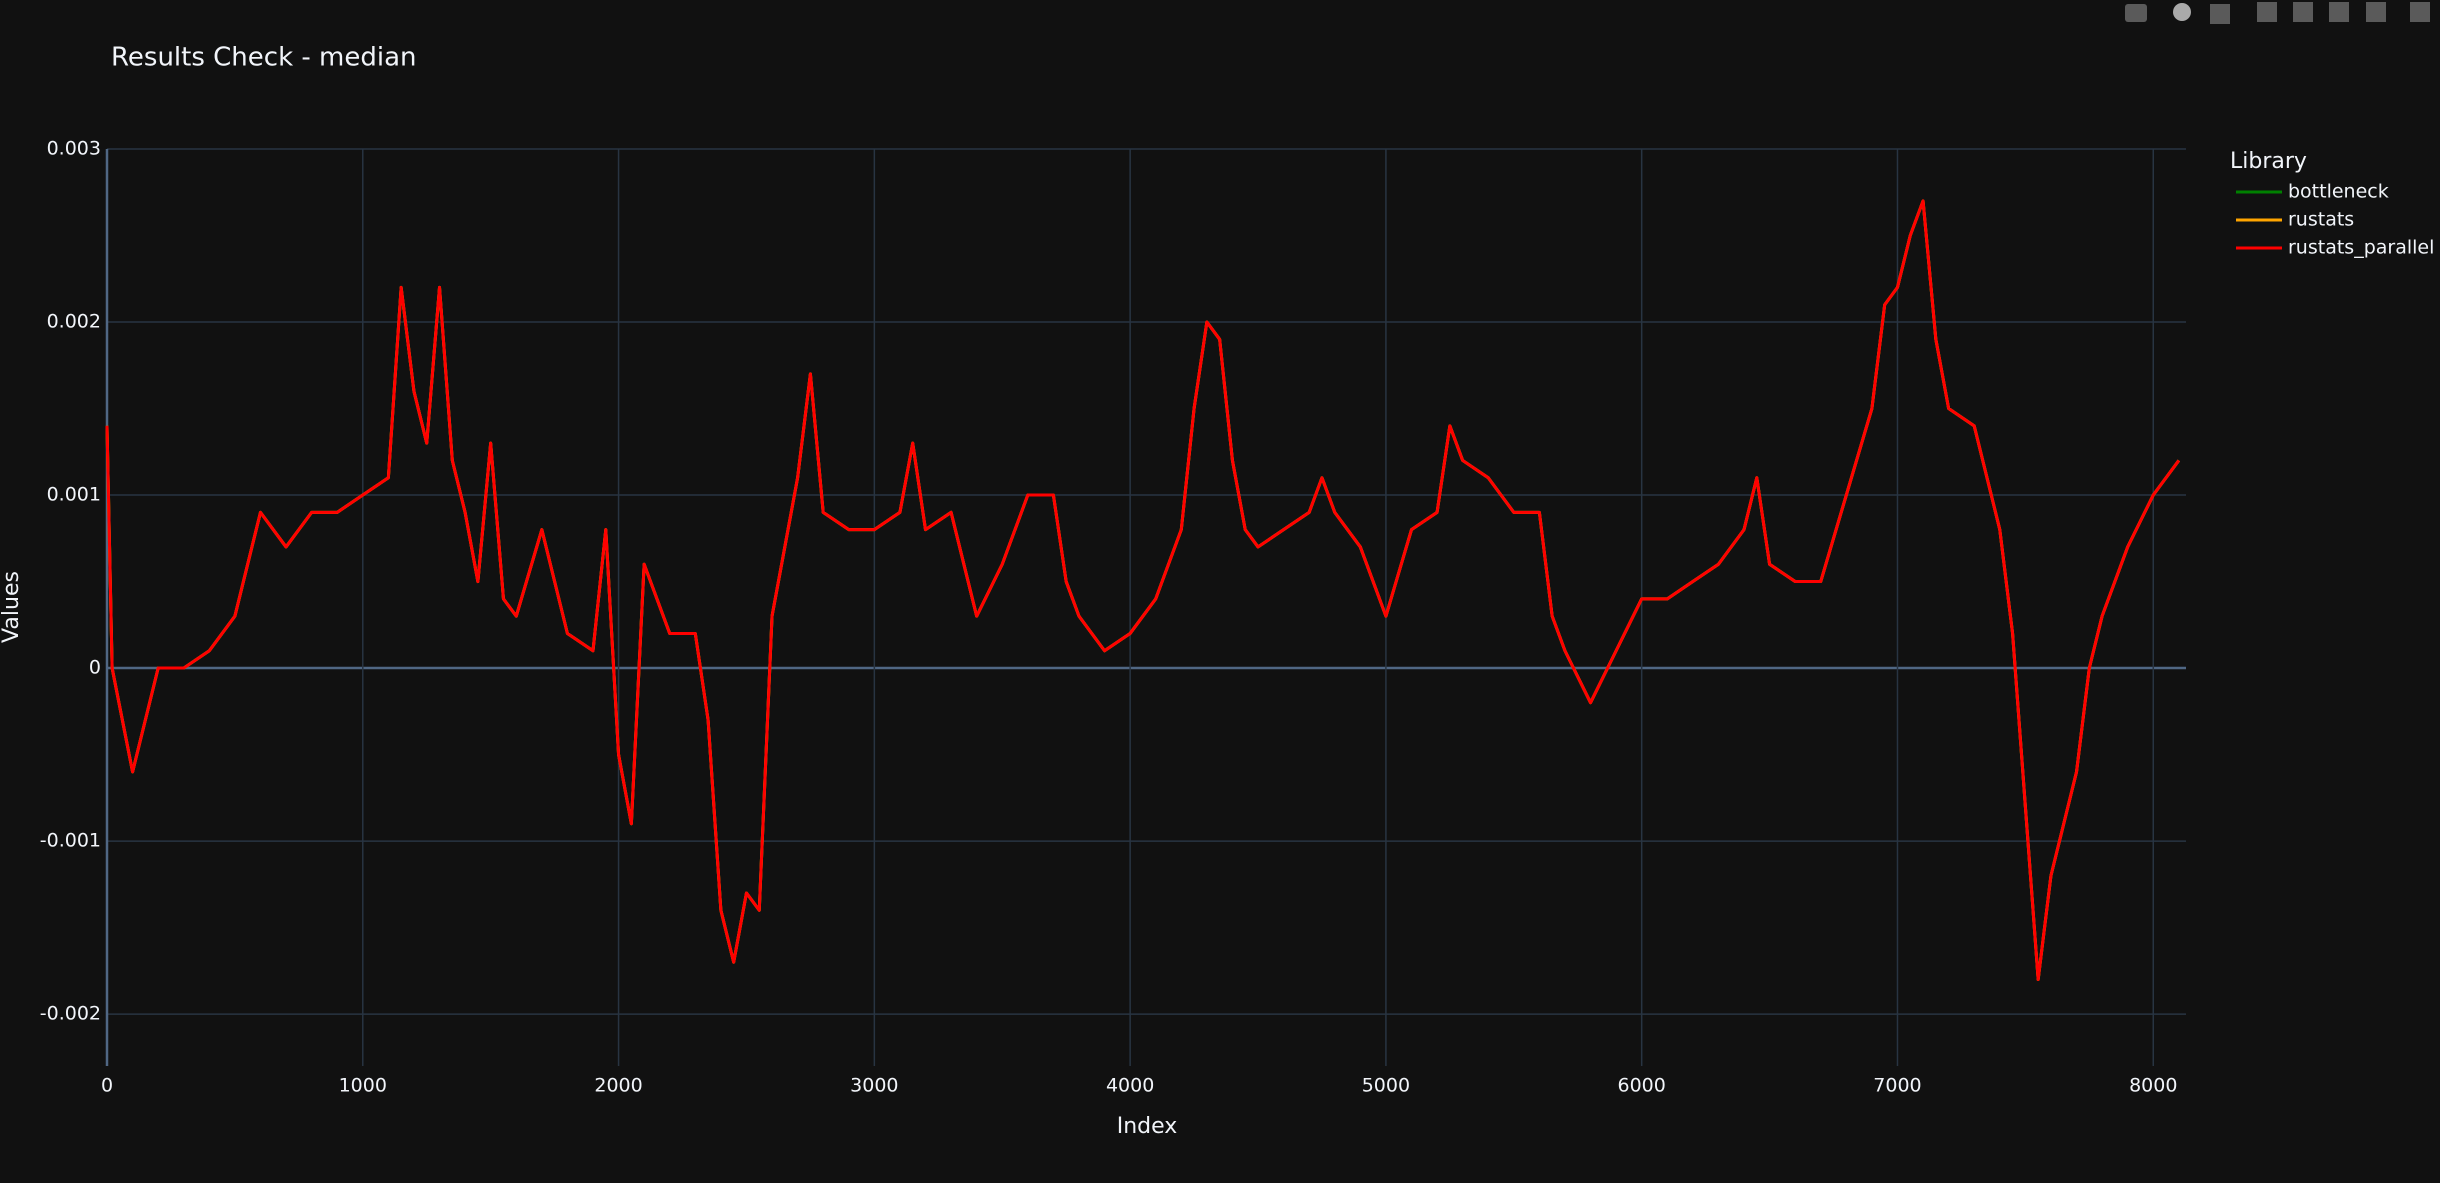 The image size is (2440, 1183). I want to click on y-tick-label: -0.002, so click(70, 1014).